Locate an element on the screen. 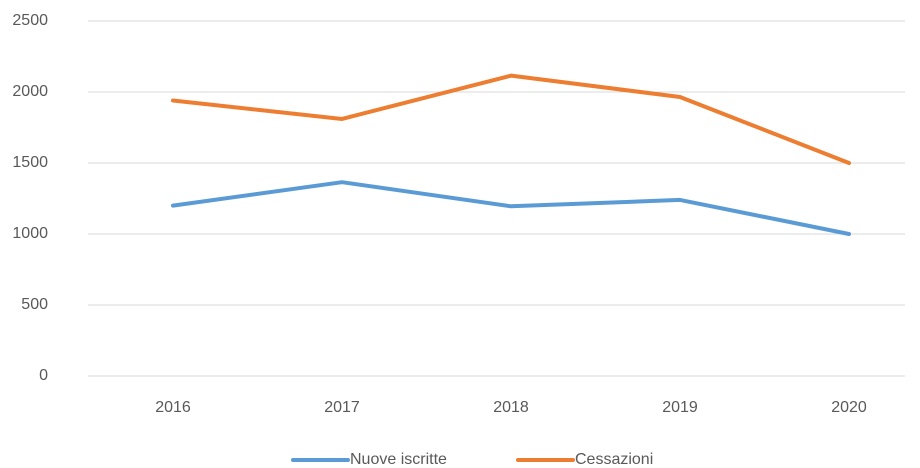  y-tick-label: 1000 is located at coordinates (30, 233).